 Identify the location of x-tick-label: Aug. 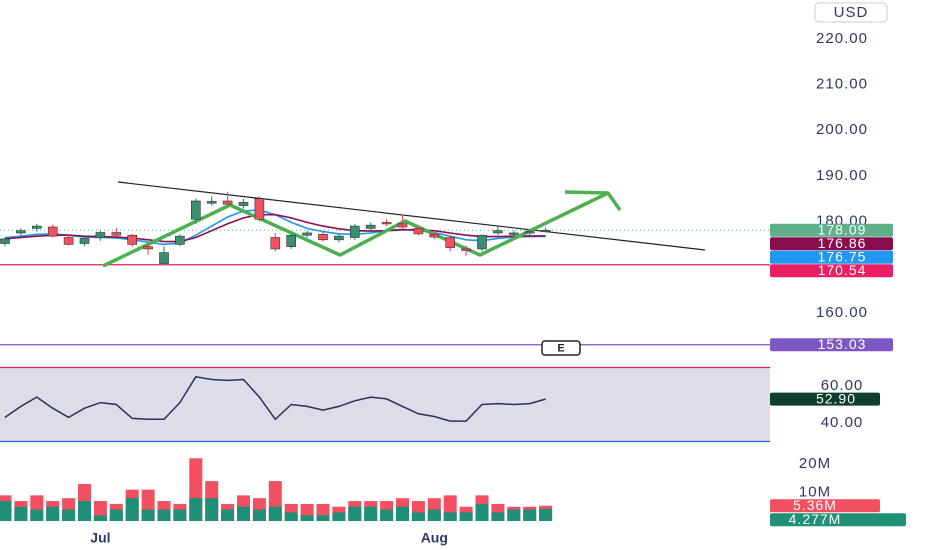
(434, 538).